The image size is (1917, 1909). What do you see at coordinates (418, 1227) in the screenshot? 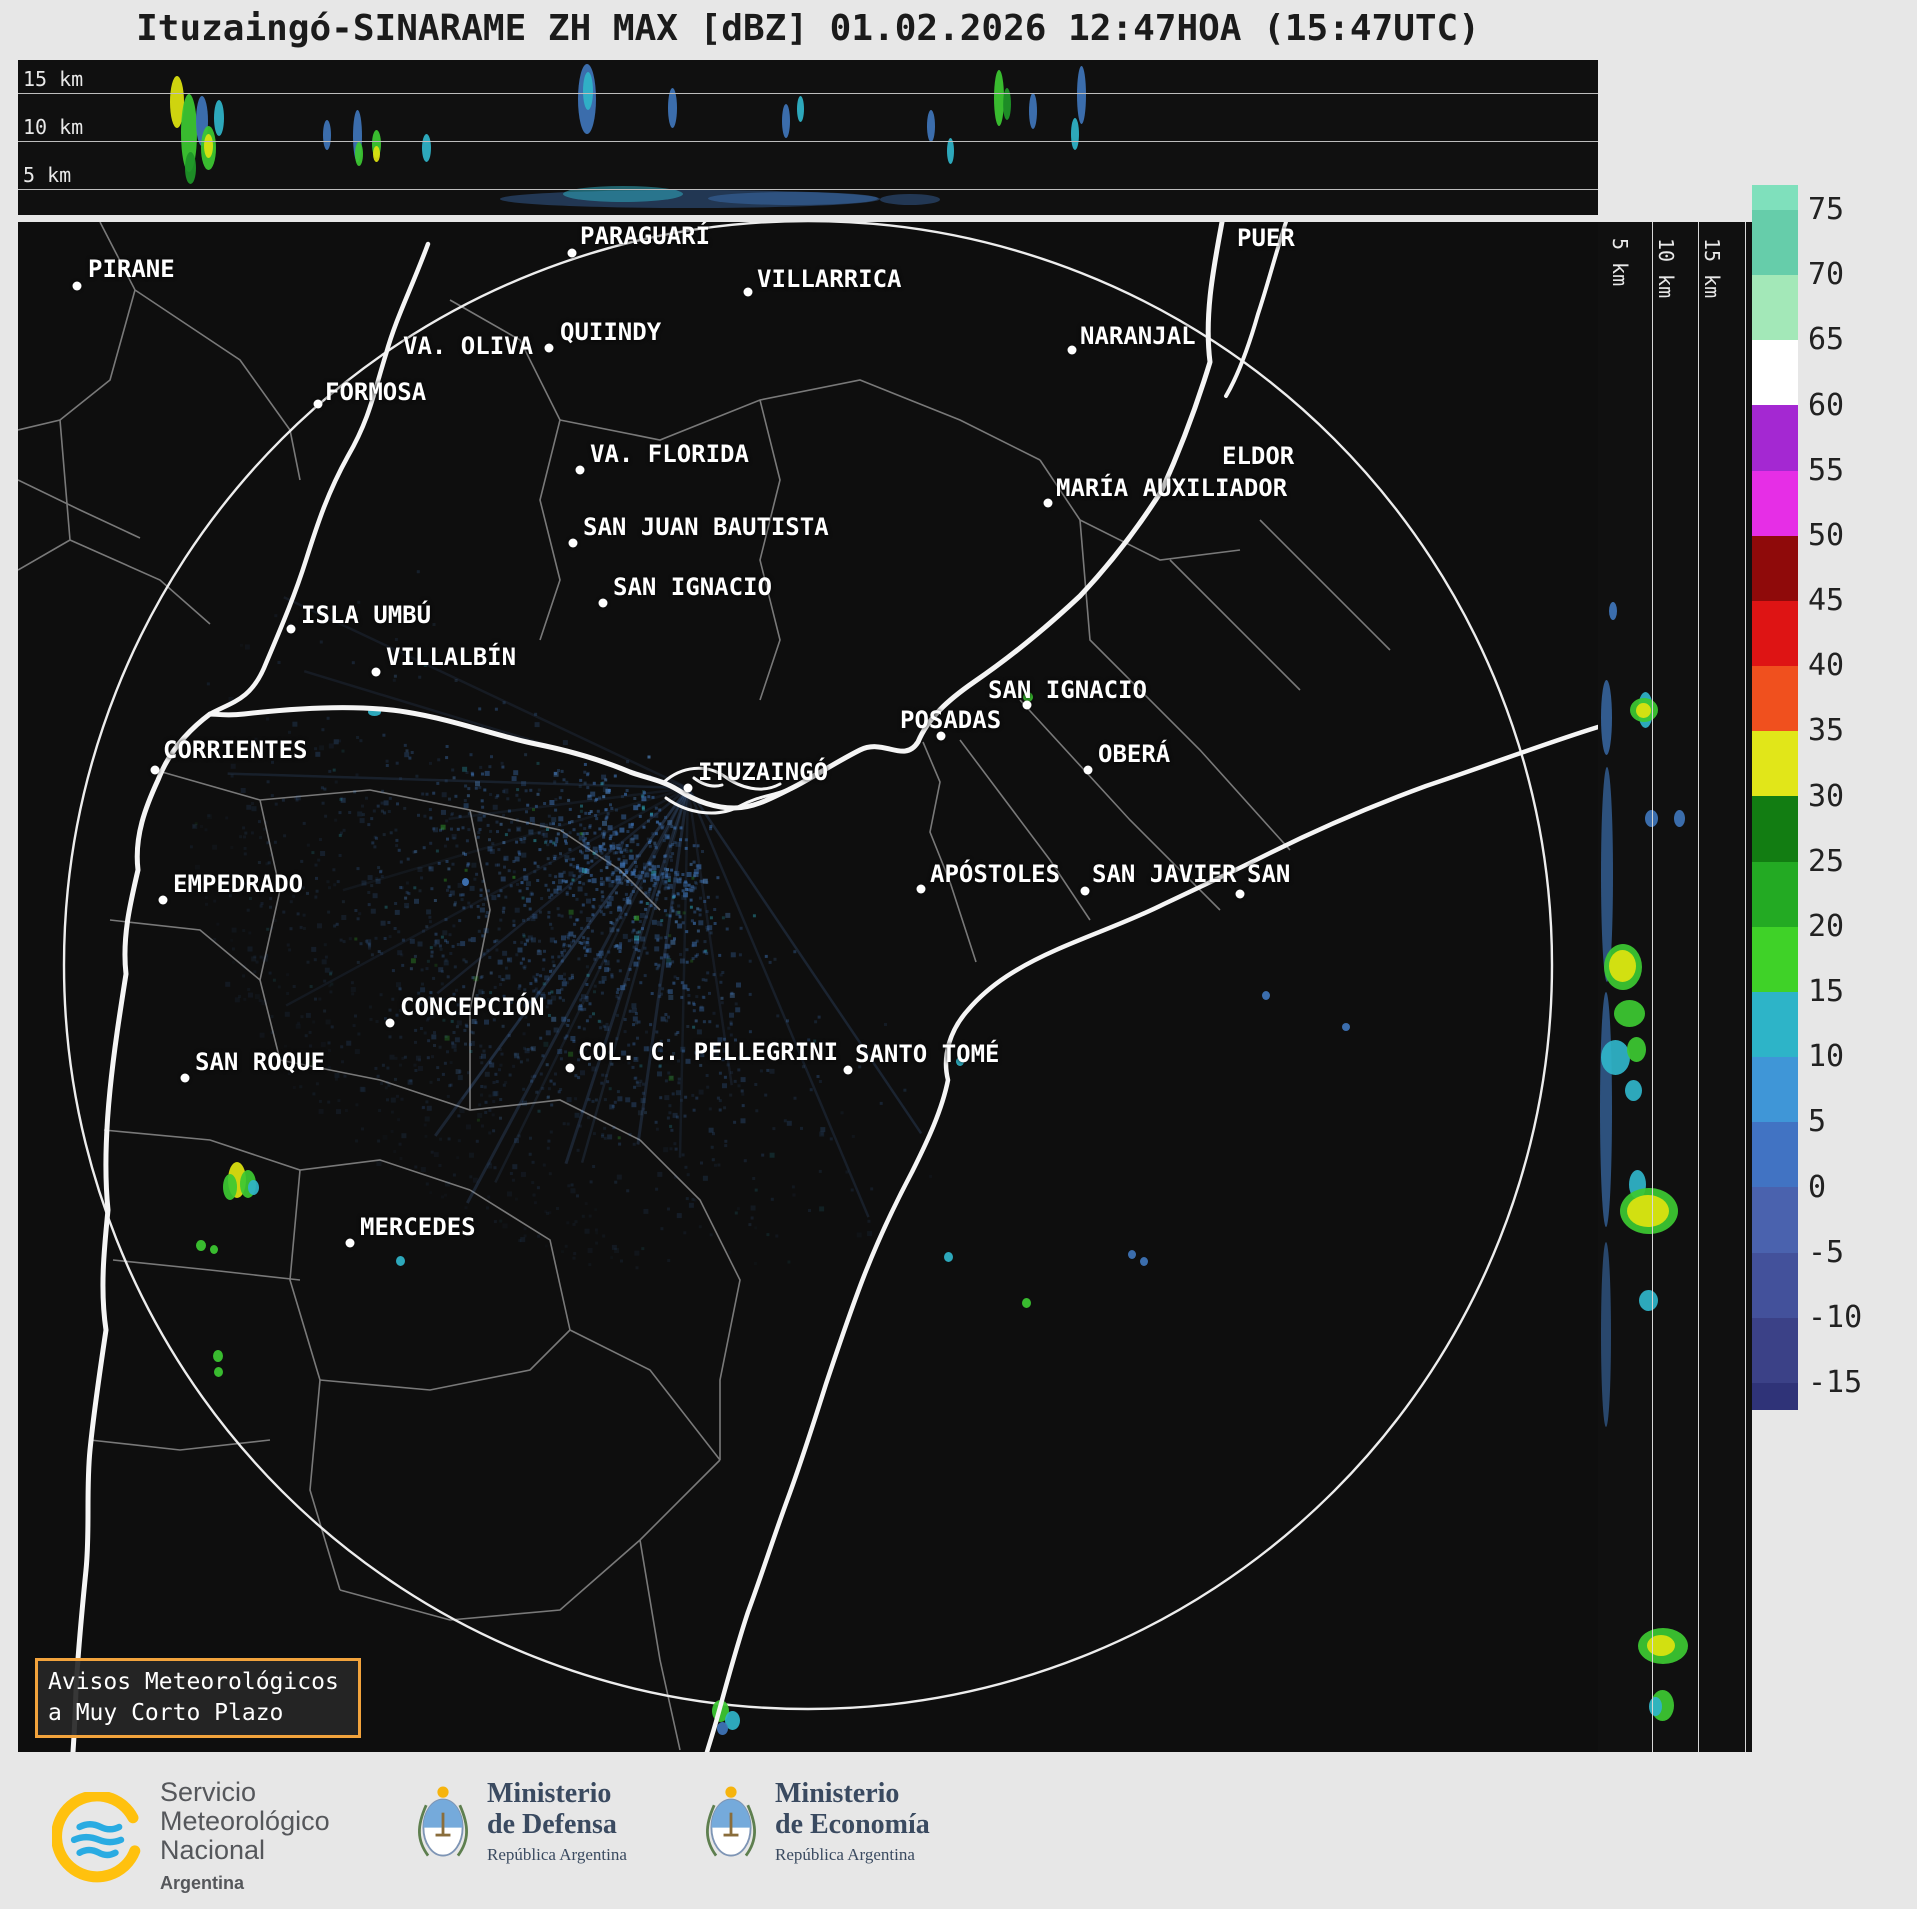
I see `city-label: MERCEDES` at bounding box center [418, 1227].